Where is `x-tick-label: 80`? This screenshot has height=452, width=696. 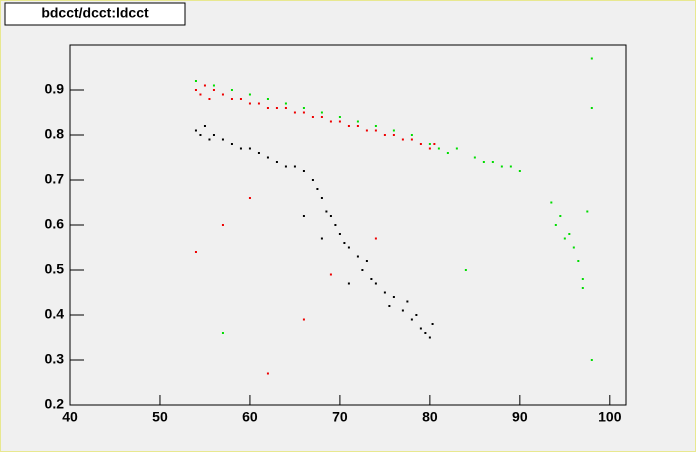
x-tick-label: 80 is located at coordinates (430, 417).